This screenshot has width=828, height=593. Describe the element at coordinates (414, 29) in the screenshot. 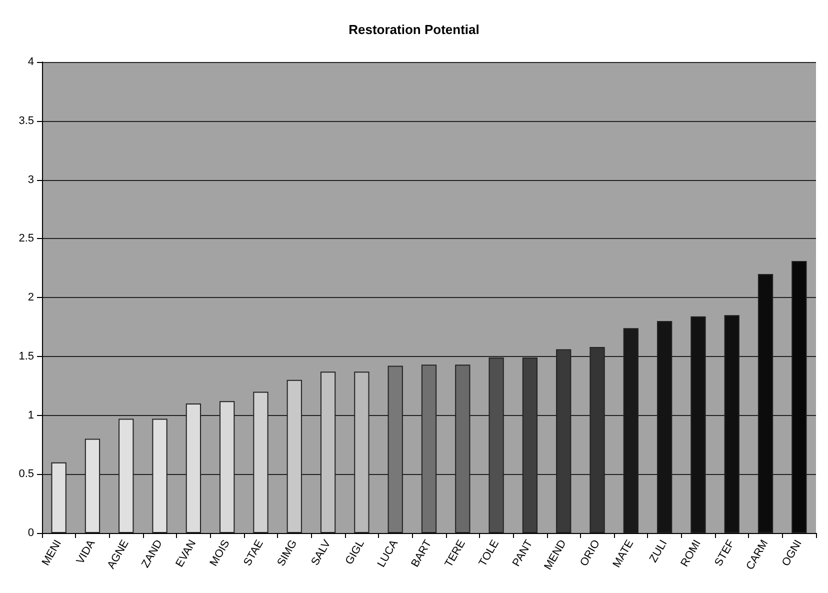

I see `chart-title: Restoration Potential` at that location.